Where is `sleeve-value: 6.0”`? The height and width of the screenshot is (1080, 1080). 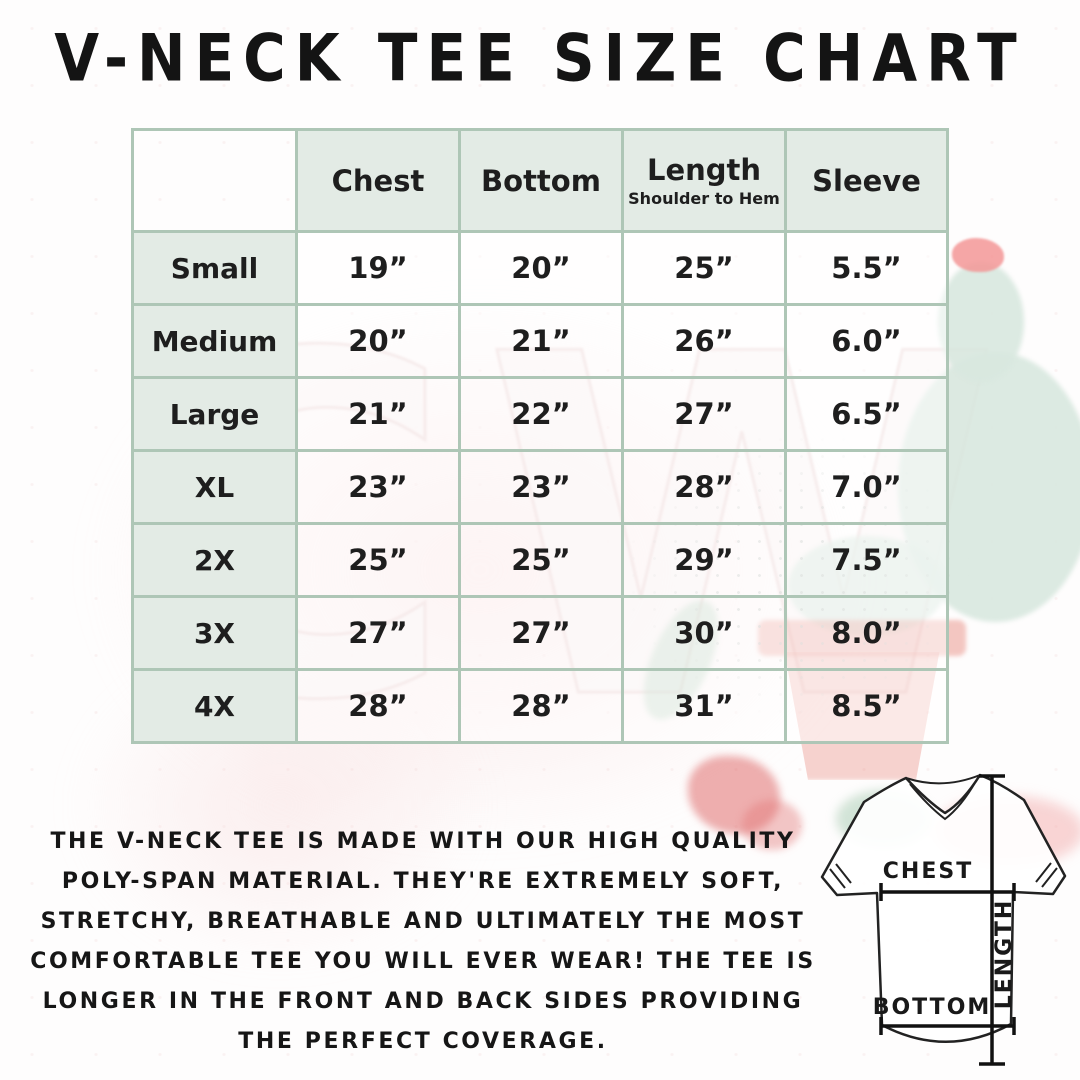
sleeve-value: 6.0” is located at coordinates (866, 341).